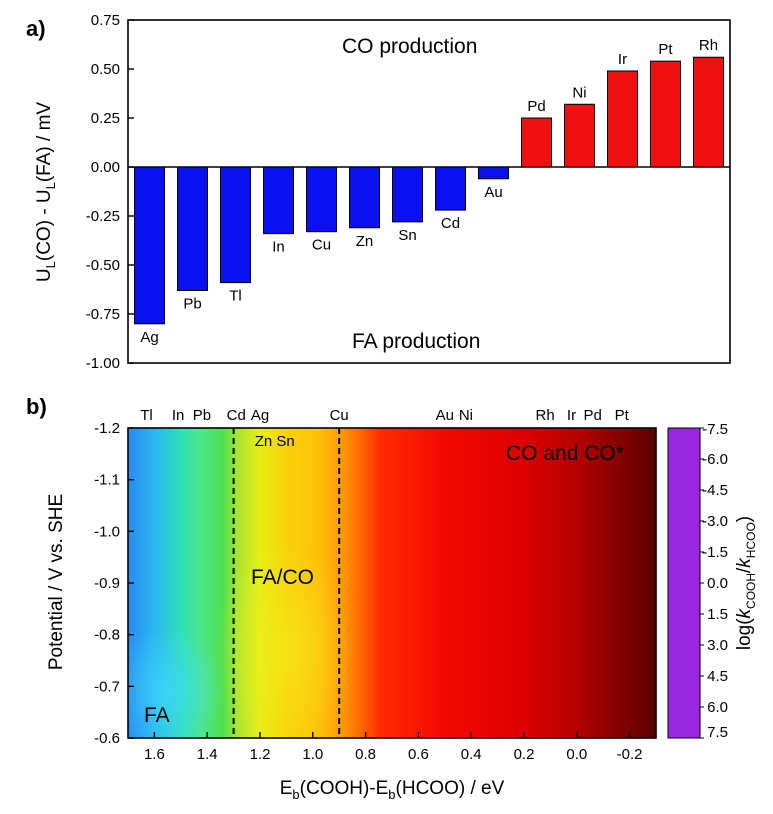 This screenshot has width=773, height=814. What do you see at coordinates (154, 754) in the screenshot?
I see `x-tick-label: 1.6` at bounding box center [154, 754].